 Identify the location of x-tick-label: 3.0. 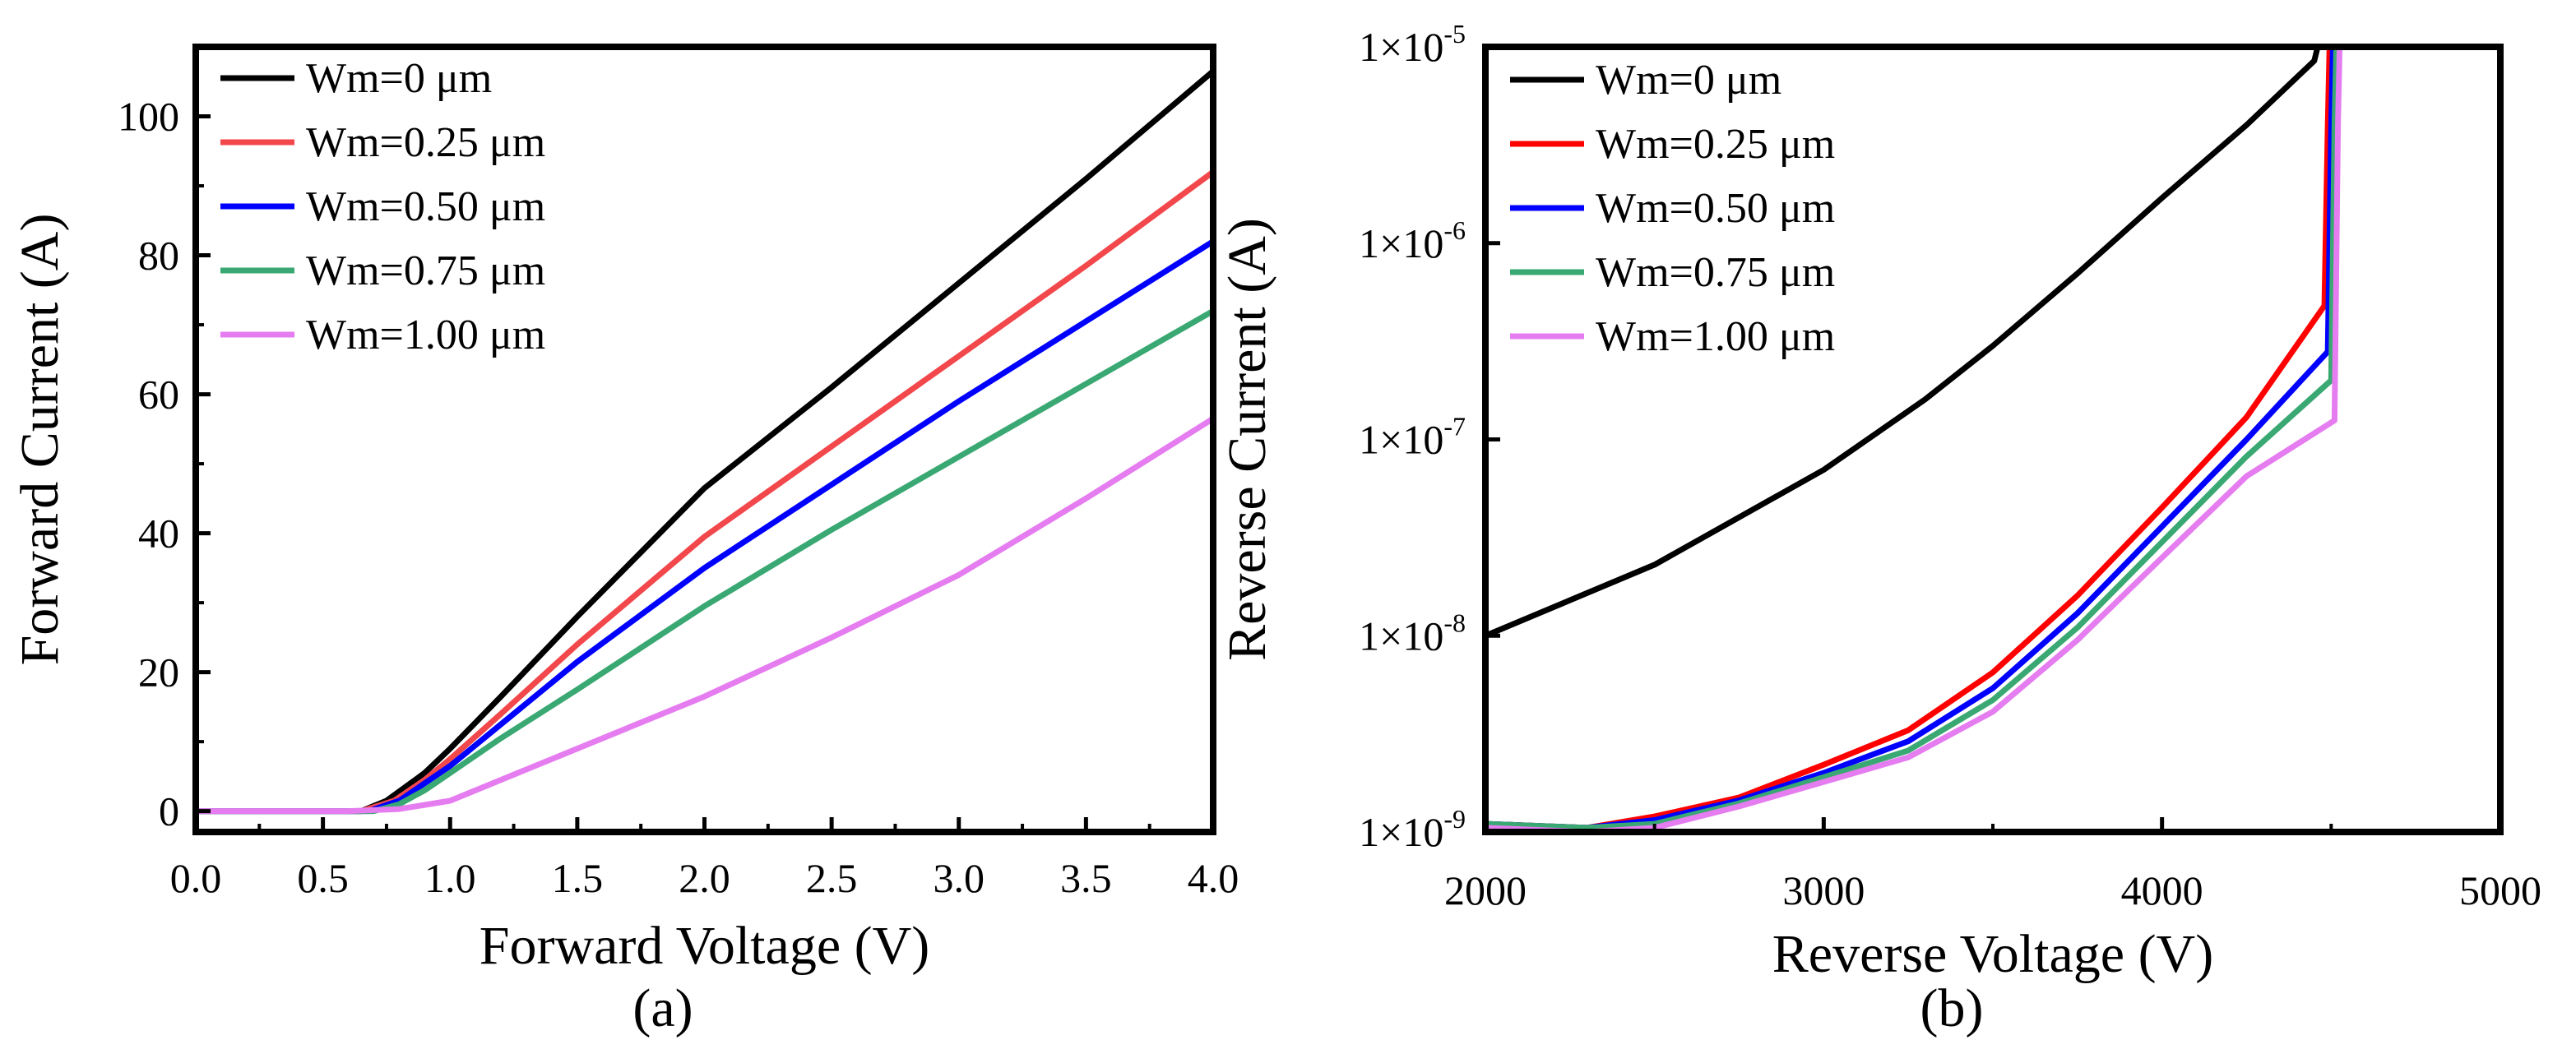
(960, 878).